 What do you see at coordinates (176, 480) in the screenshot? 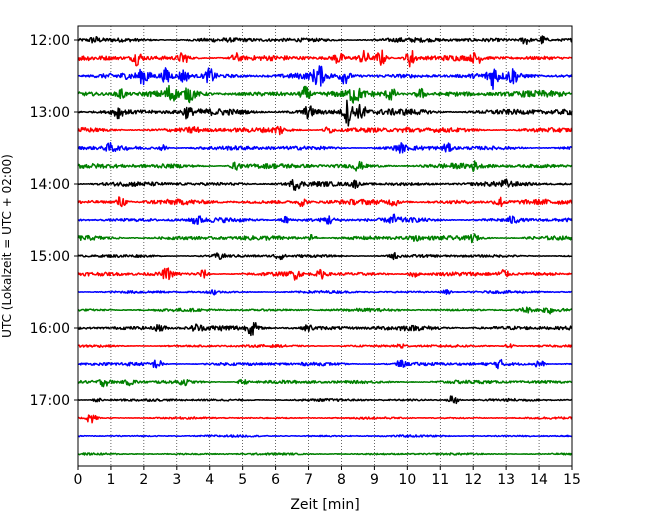
I see `x-tick-label: 3` at bounding box center [176, 480].